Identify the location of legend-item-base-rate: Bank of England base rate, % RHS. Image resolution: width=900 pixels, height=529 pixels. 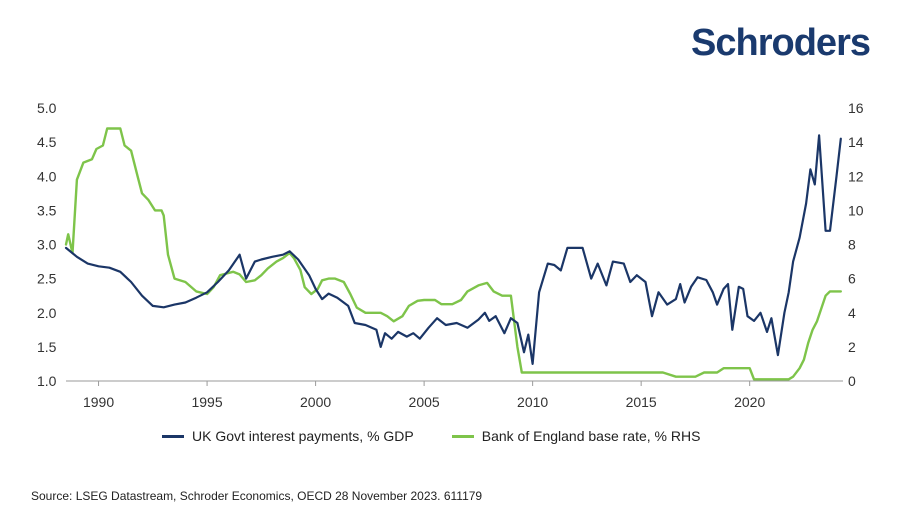
(576, 436).